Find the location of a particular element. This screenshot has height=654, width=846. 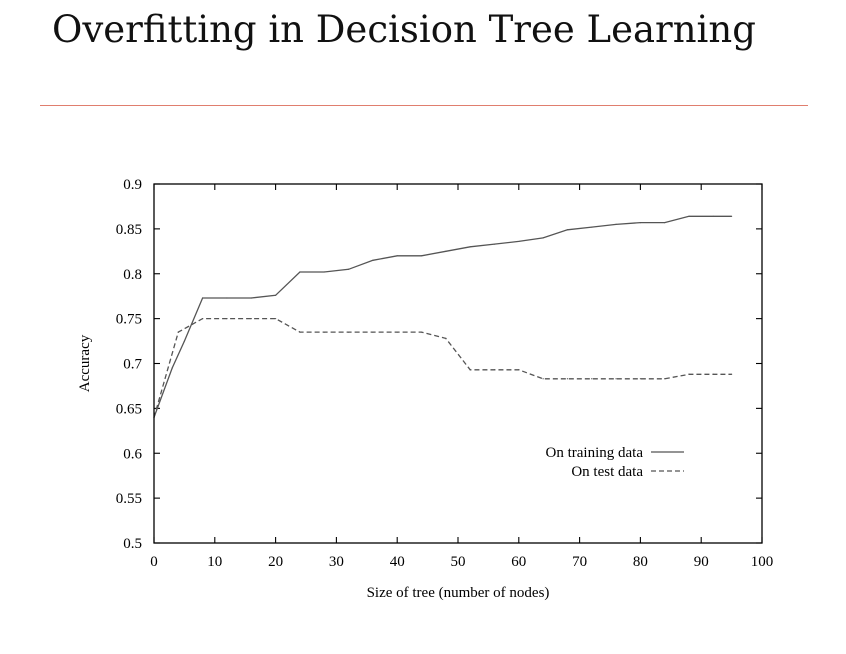

title-divider is located at coordinates (424, 105).